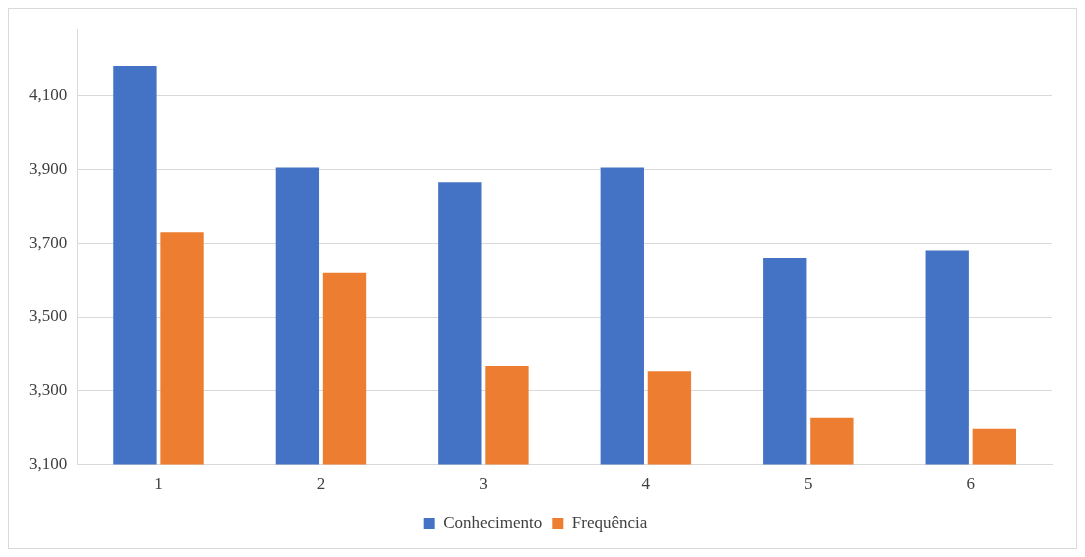 Image resolution: width=1085 pixels, height=557 pixels. I want to click on x-tick-label: 5, so click(808, 484).